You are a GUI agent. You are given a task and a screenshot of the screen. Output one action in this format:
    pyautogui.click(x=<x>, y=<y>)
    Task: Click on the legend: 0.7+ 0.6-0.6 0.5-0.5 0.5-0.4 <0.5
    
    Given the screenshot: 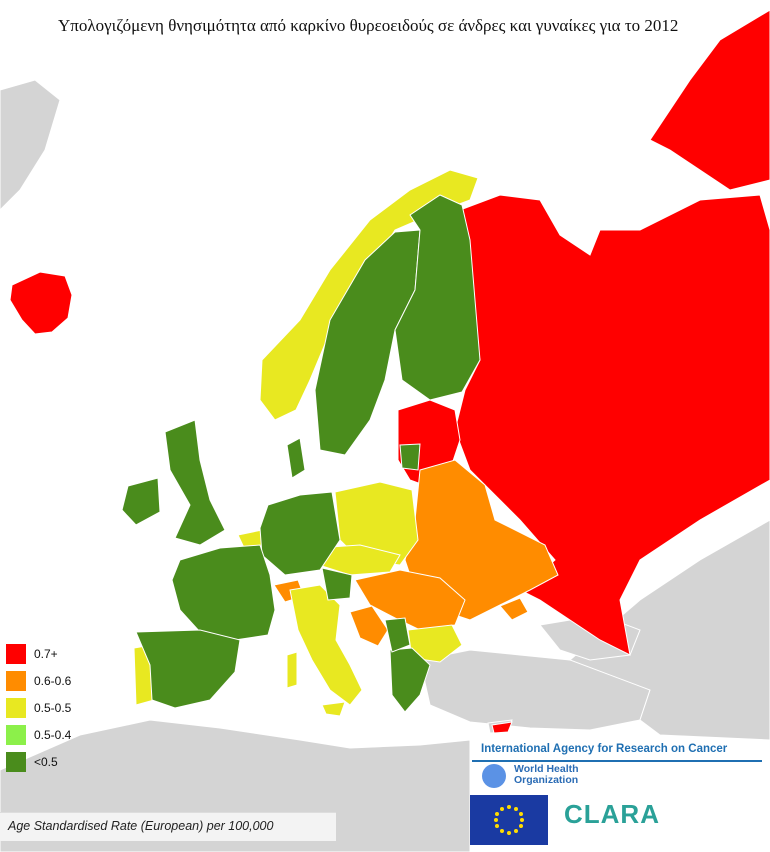 What is the action you would take?
    pyautogui.click(x=38, y=707)
    